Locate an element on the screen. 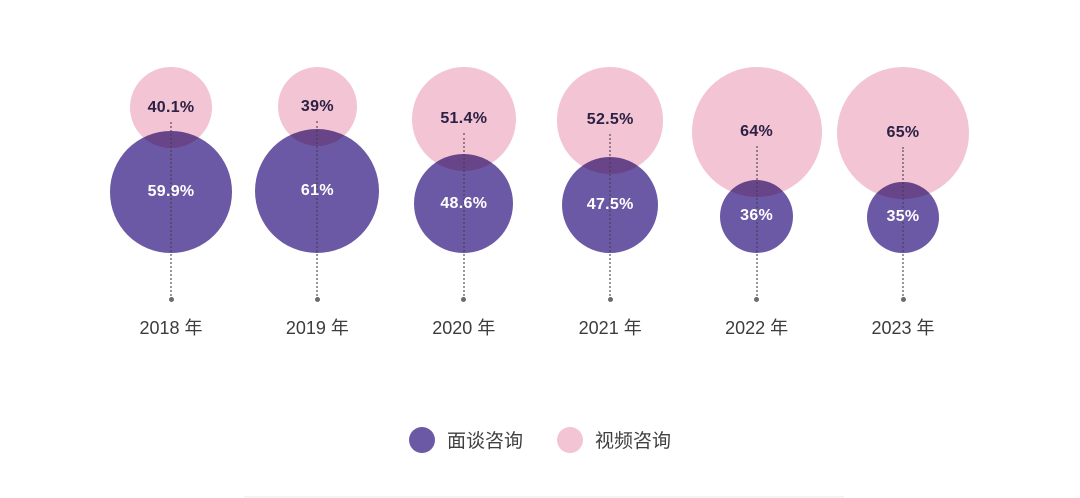 The image size is (1080, 498). value-label-in-person-2018: 59.9% is located at coordinates (171, 192).